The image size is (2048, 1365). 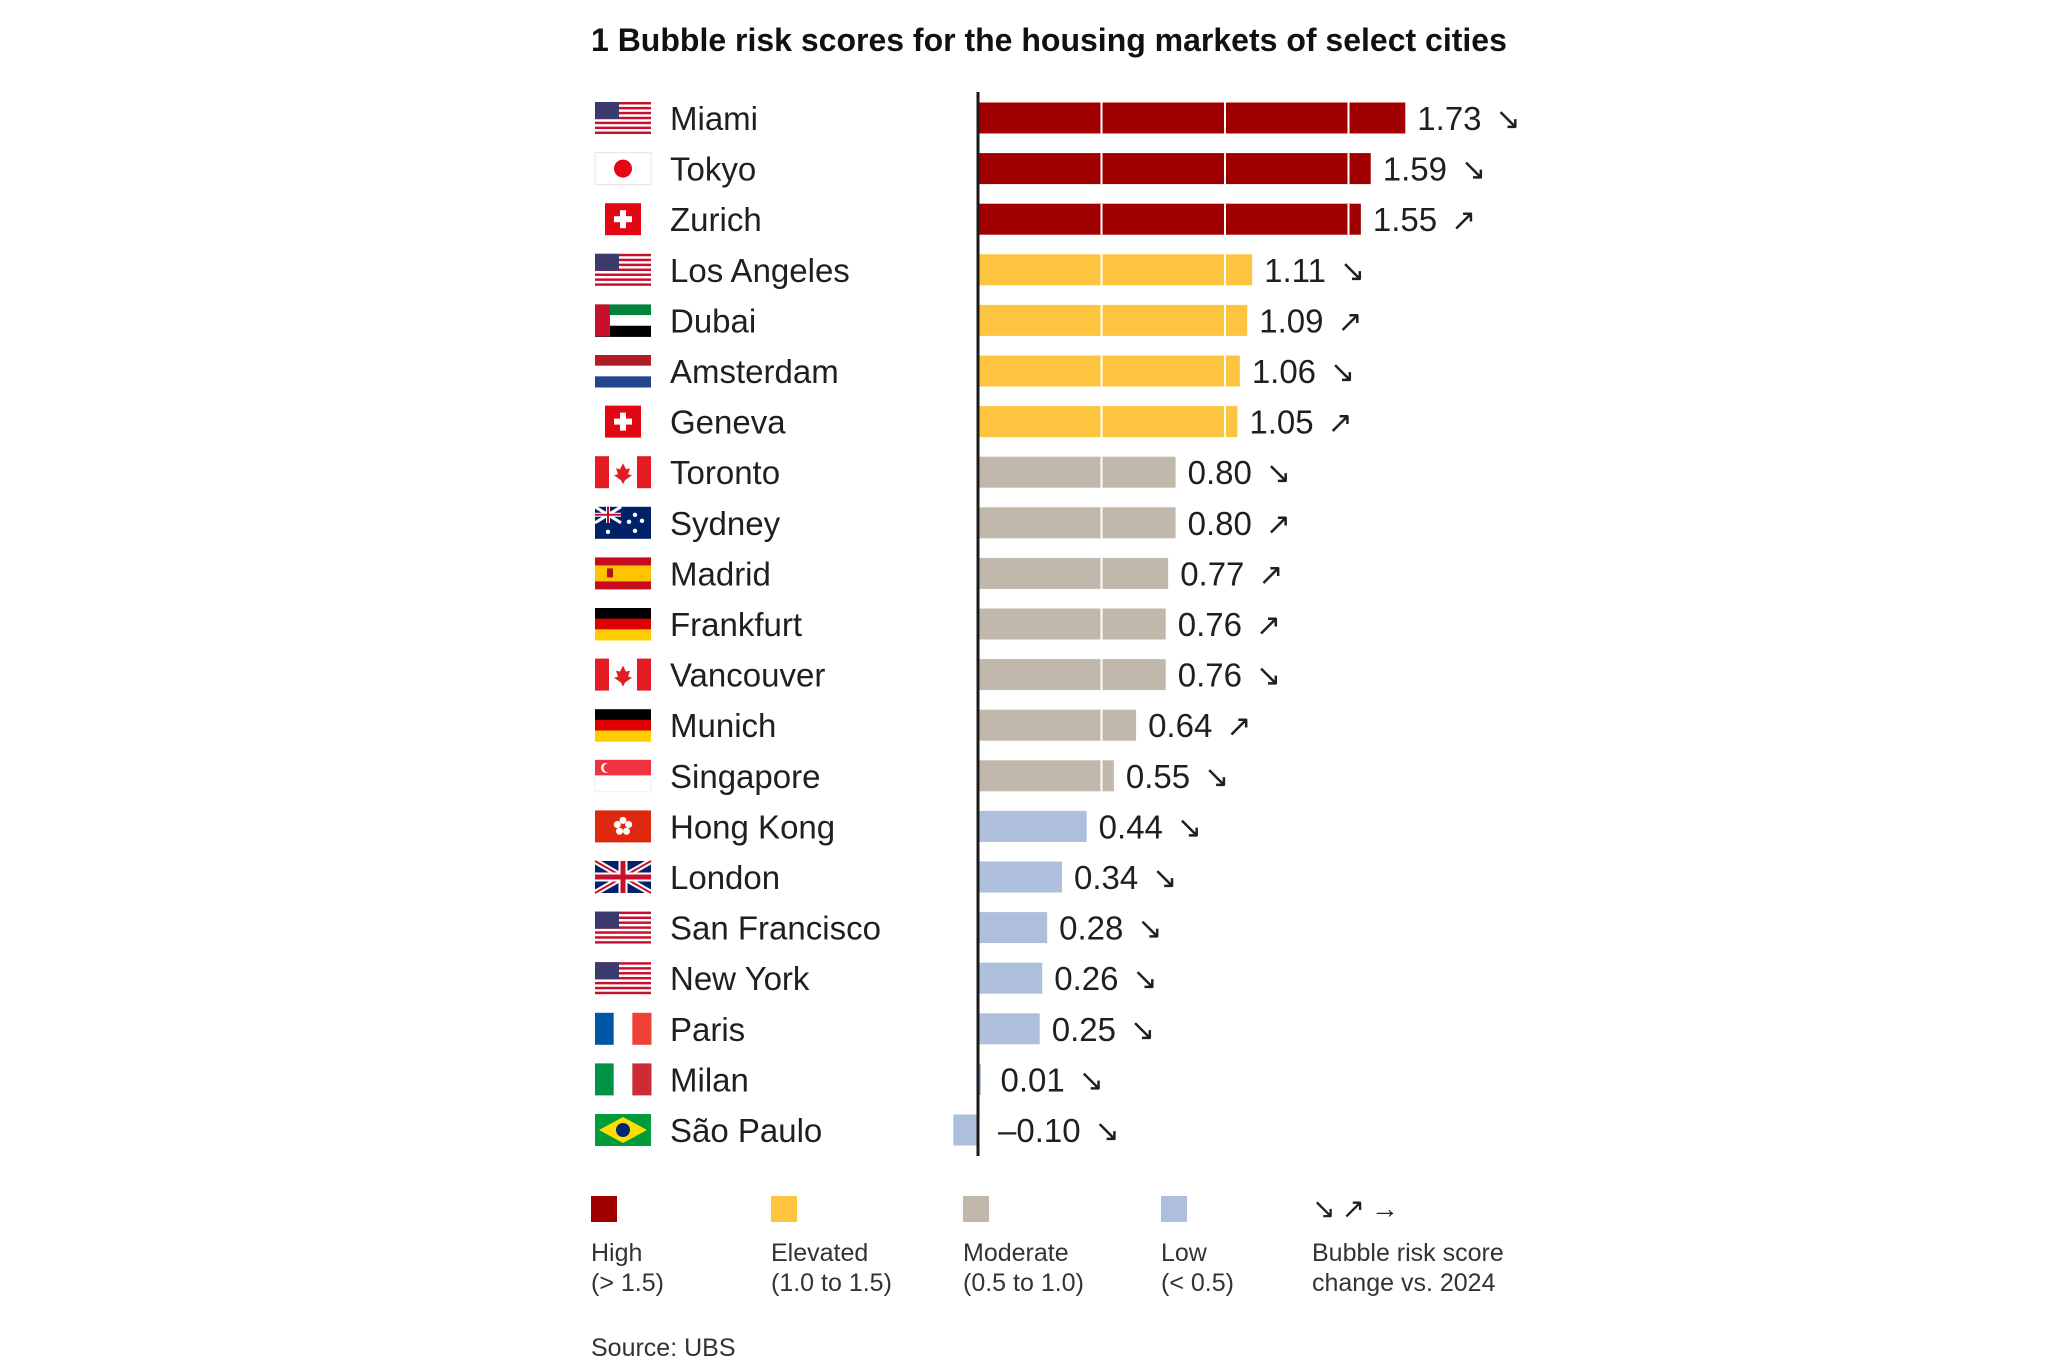 I want to click on value-label-vancouver: 0.76, so click(x=1210, y=675).